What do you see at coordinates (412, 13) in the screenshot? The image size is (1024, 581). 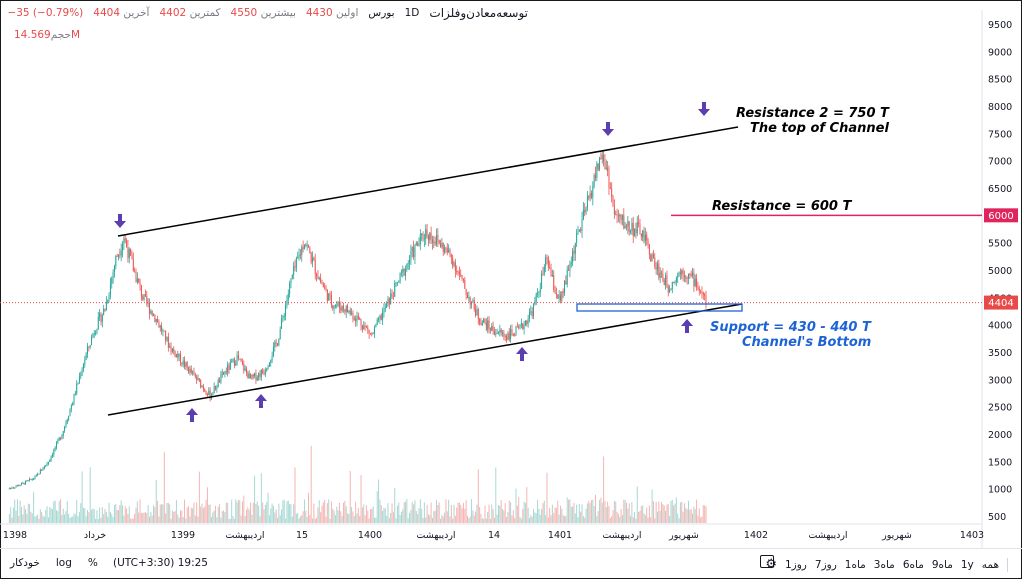 I see `interval-label: 1D` at bounding box center [412, 13].